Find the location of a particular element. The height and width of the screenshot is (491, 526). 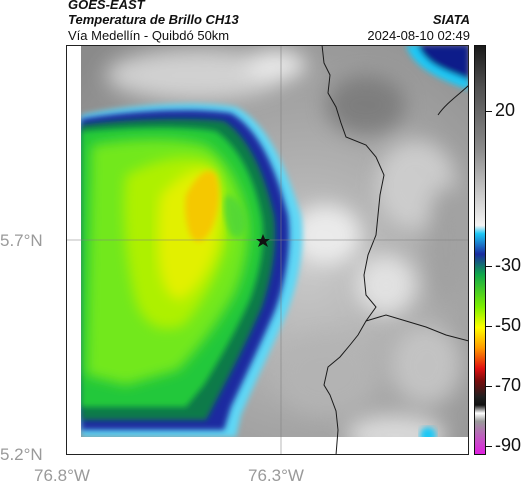

colorbar is located at coordinates (480, 250).